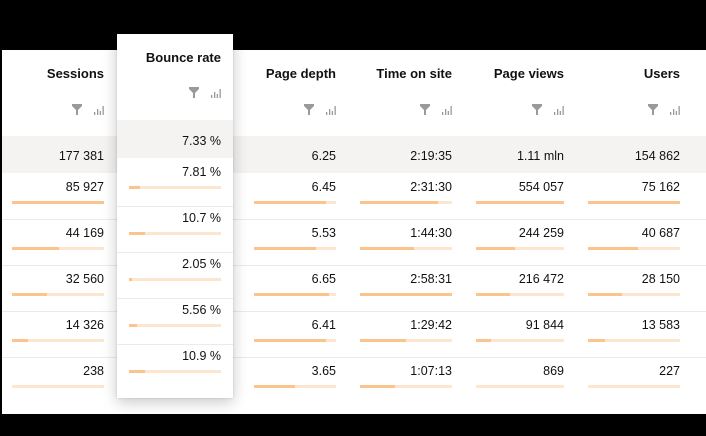  Describe the element at coordinates (541, 187) in the screenshot. I see `cell-value: 554 057` at that location.